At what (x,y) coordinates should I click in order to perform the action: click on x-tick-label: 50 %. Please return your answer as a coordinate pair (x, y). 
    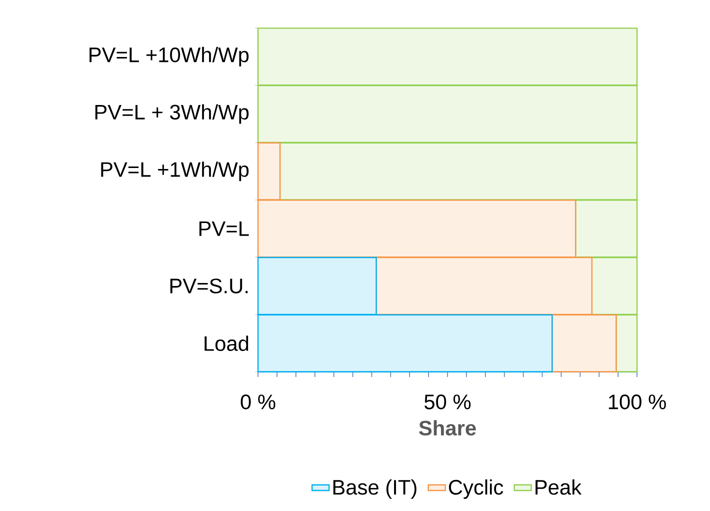
    Looking at the image, I should click on (447, 402).